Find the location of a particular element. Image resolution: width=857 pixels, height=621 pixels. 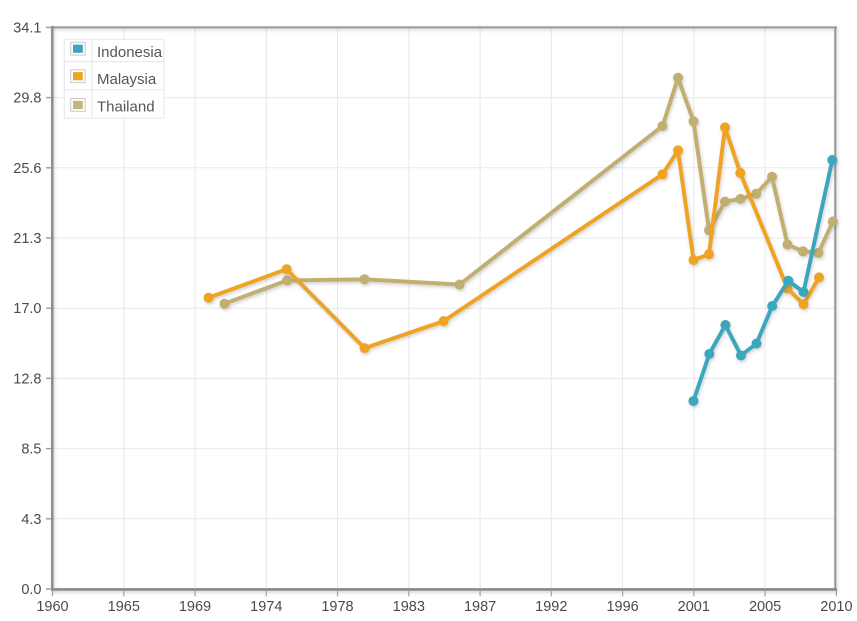

svg-text: 25.6 is located at coordinates (27, 169).